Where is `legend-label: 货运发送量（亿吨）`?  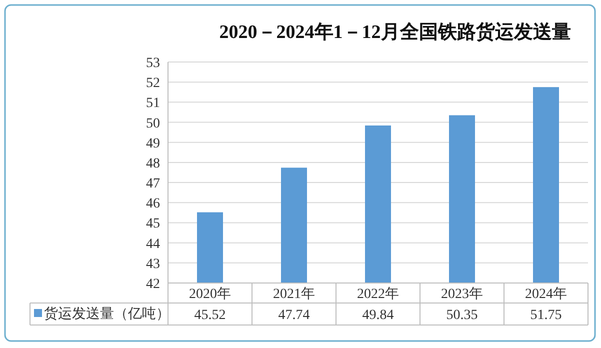 legend-label: 货运发送量（亿吨） is located at coordinates (107, 314).